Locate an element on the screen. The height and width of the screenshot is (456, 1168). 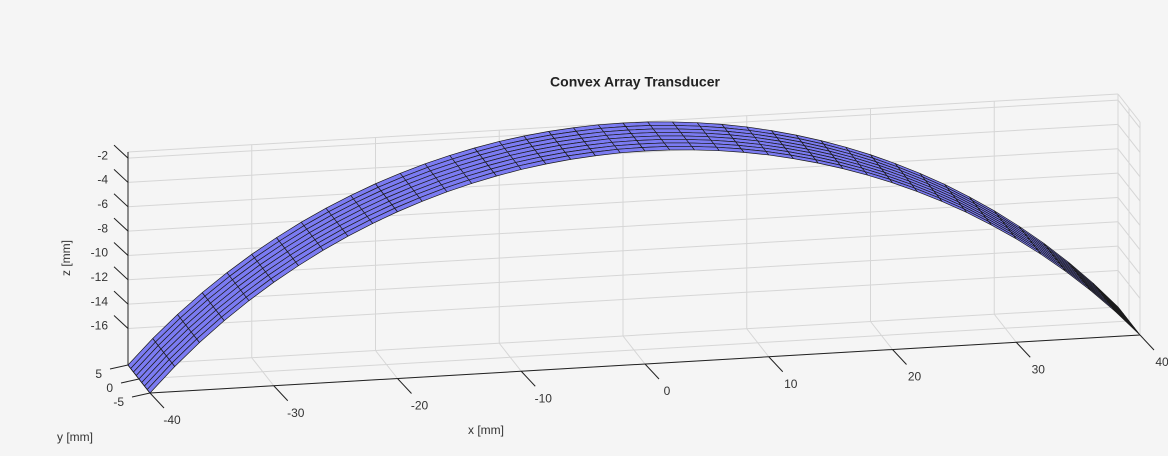
y-tick-label: 0 is located at coordinates (109, 388).